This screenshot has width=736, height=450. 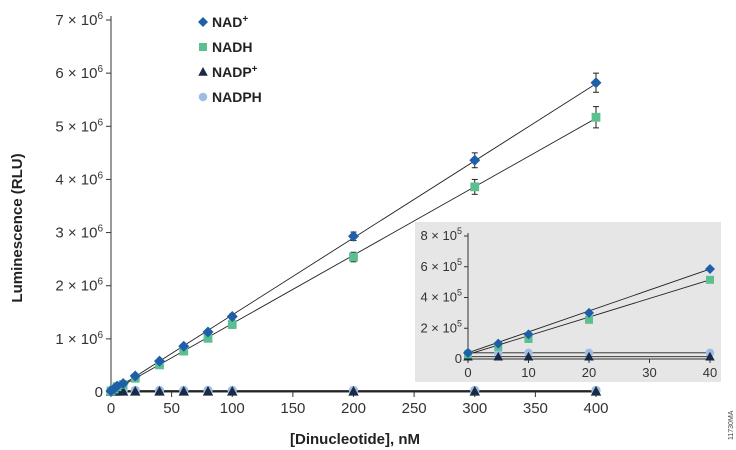 I want to click on legend-item-nadp-plus: NADP+, so click(x=228, y=72).